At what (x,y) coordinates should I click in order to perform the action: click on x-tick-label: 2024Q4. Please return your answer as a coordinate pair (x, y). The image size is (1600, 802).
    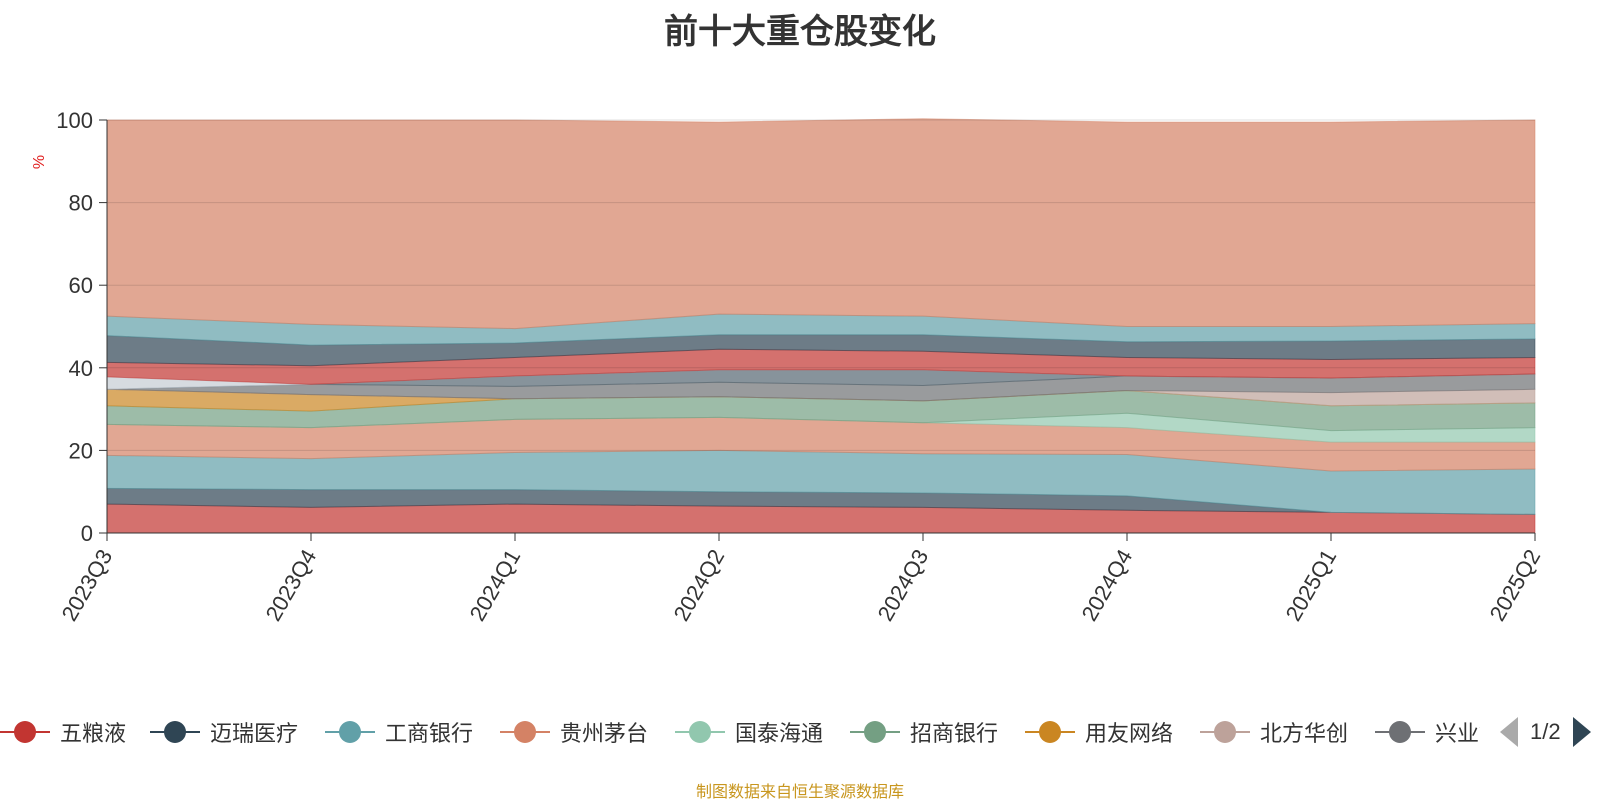
    Looking at the image, I should click on (1107, 585).